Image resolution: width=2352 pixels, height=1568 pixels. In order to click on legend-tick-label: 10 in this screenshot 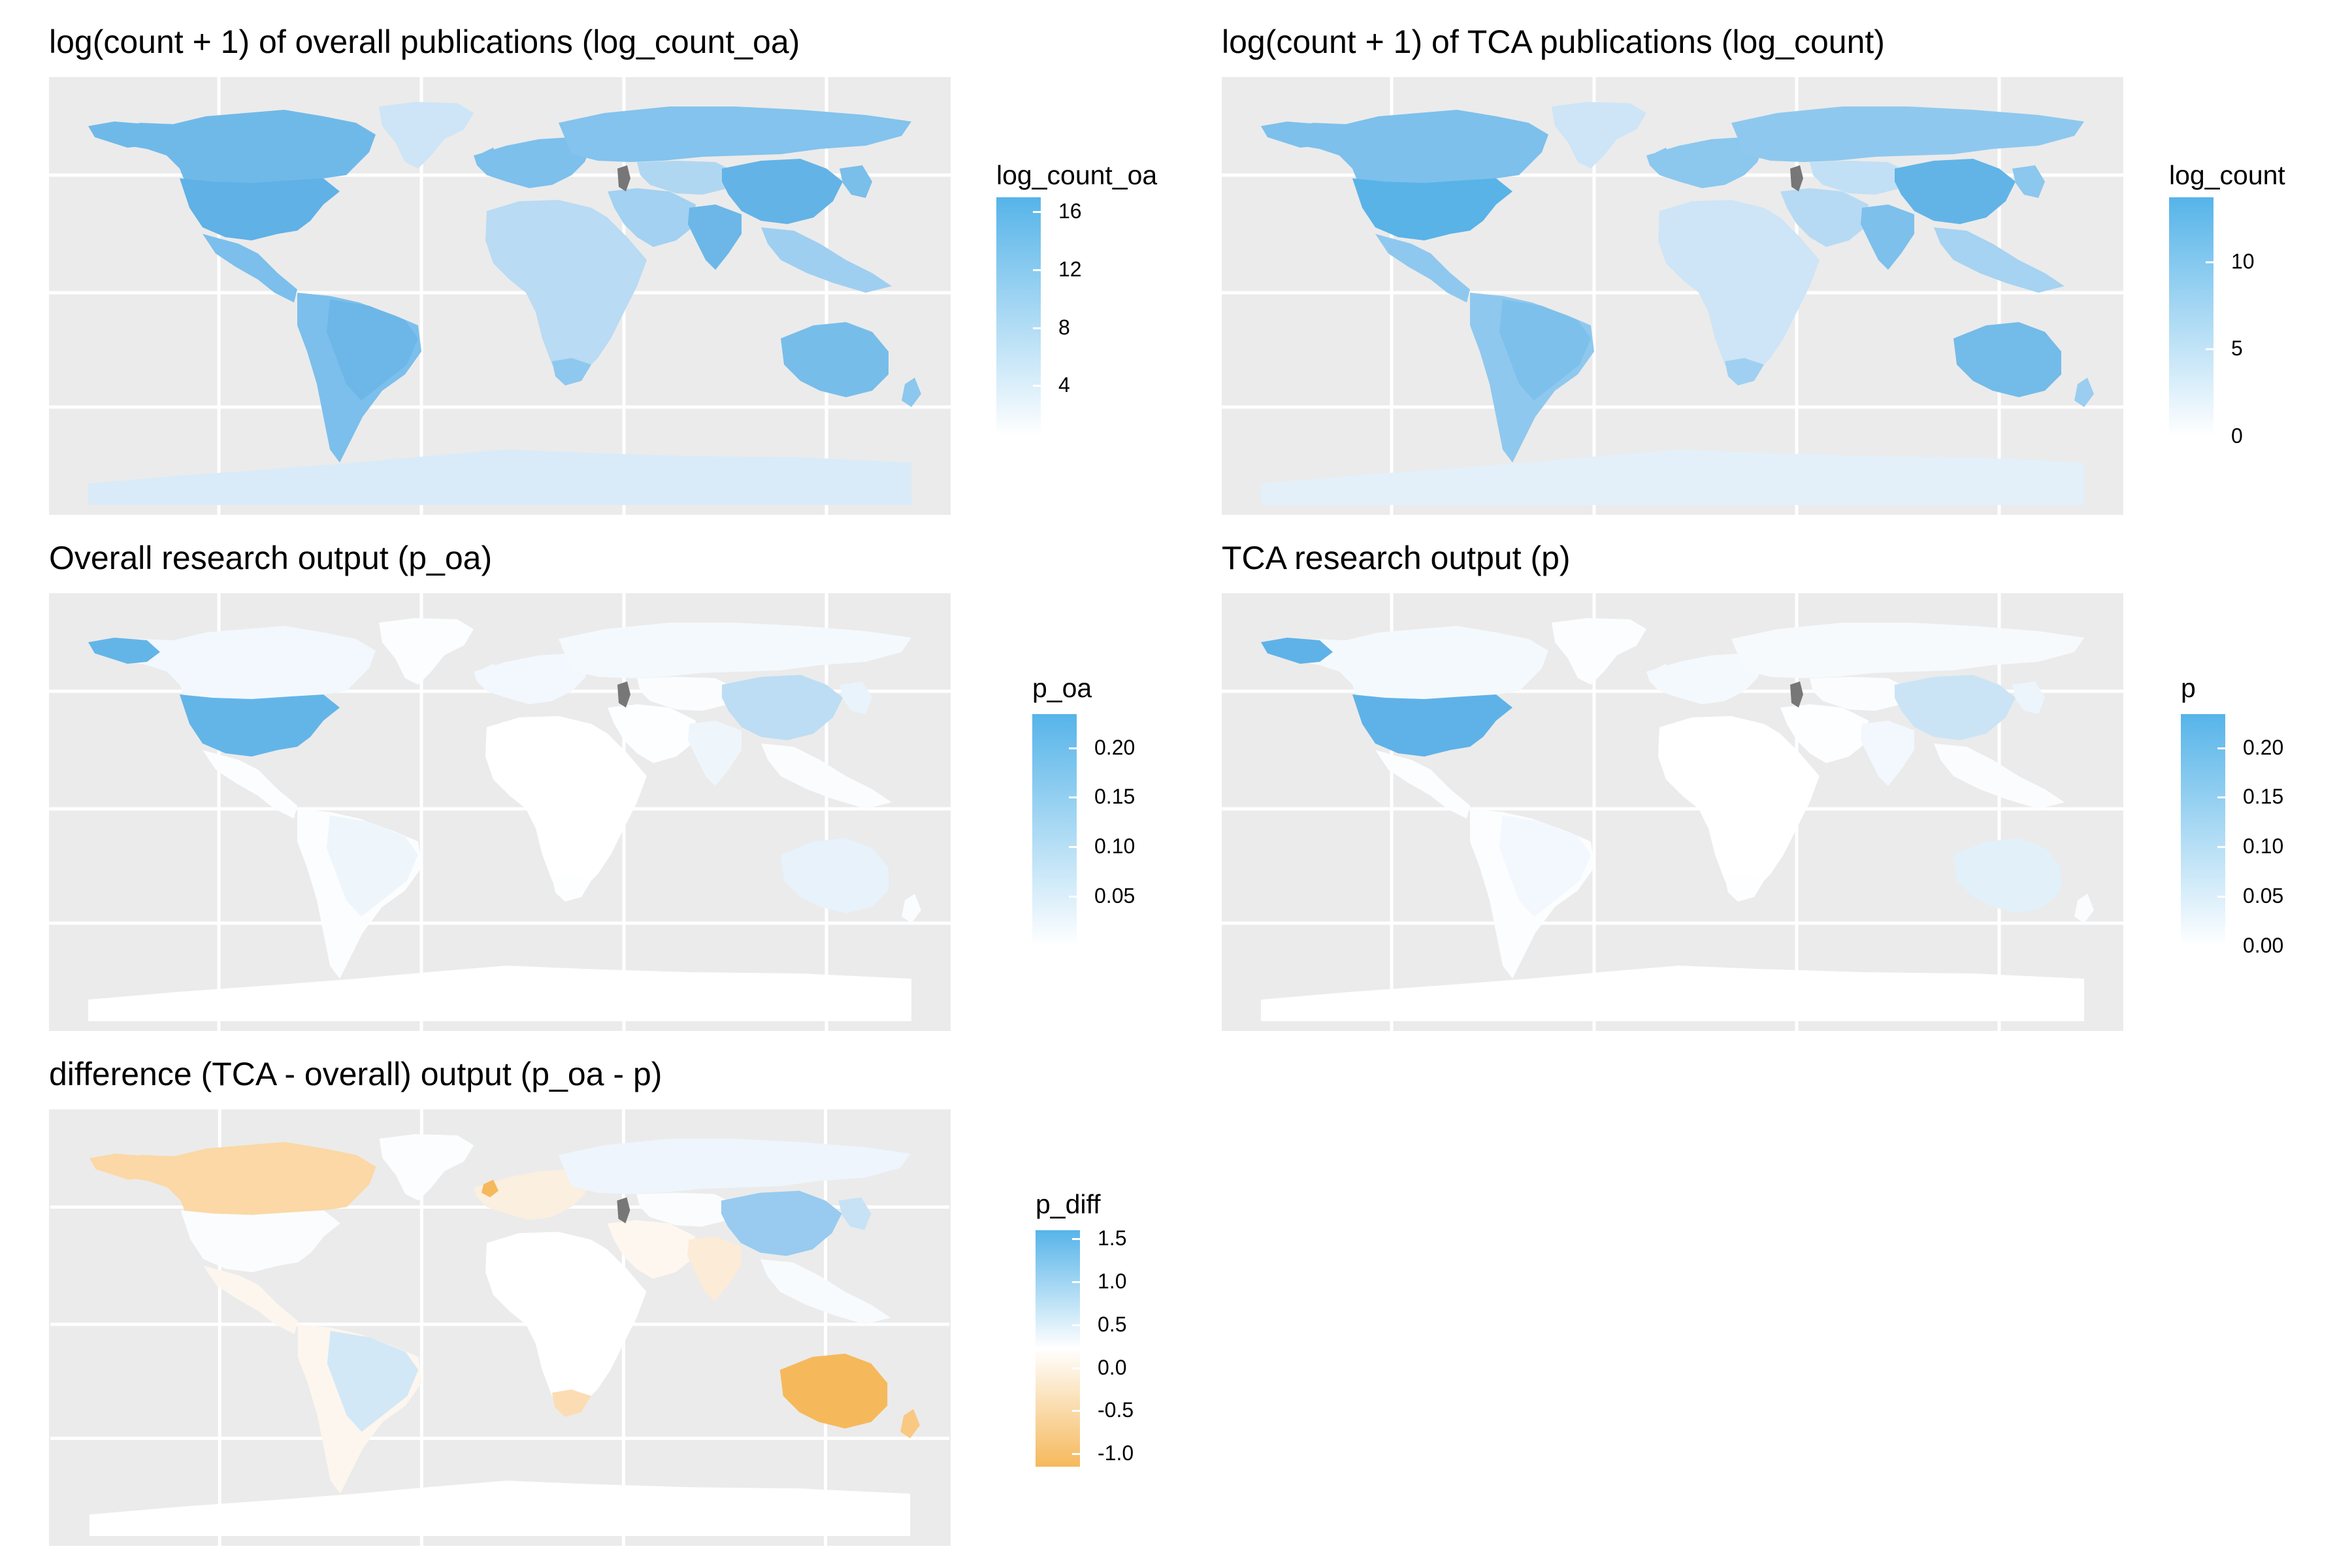, I will do `click(2243, 261)`.